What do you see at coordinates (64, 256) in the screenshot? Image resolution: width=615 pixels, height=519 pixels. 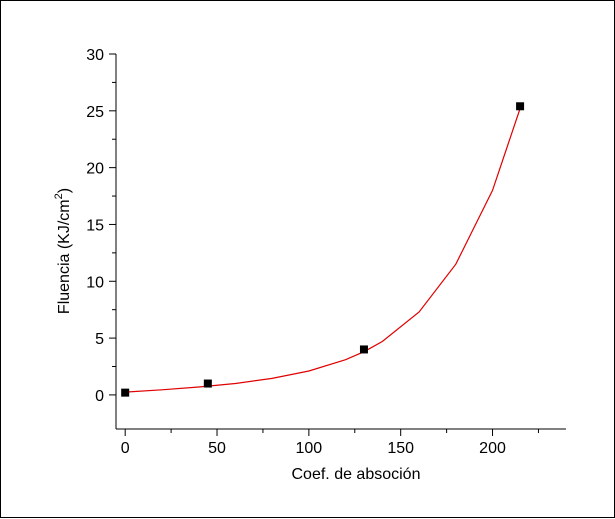 I see `y-axis-title-main: Fluencia (KJ/cm` at bounding box center [64, 256].